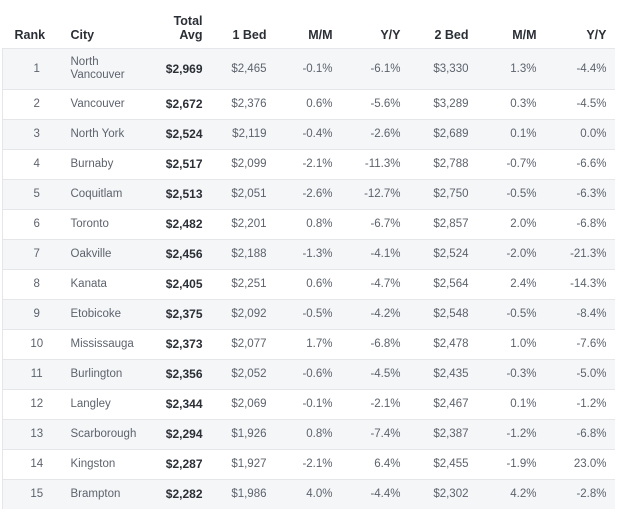 The height and width of the screenshot is (509, 626). Describe the element at coordinates (443, 315) in the screenshot. I see `table-cell: $2,548` at that location.